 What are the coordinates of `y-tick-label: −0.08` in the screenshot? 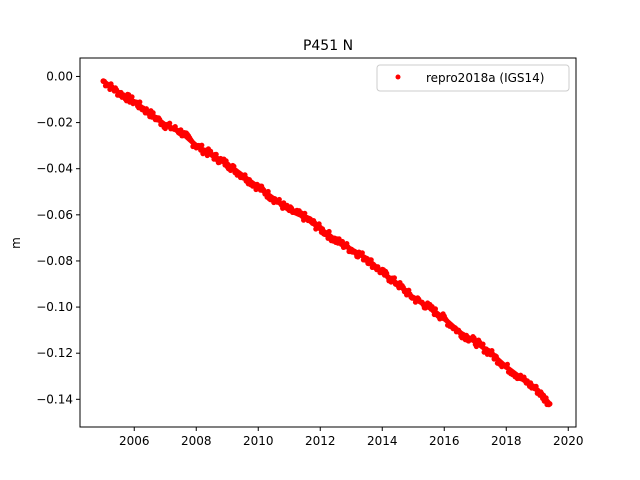 It's located at (54, 261).